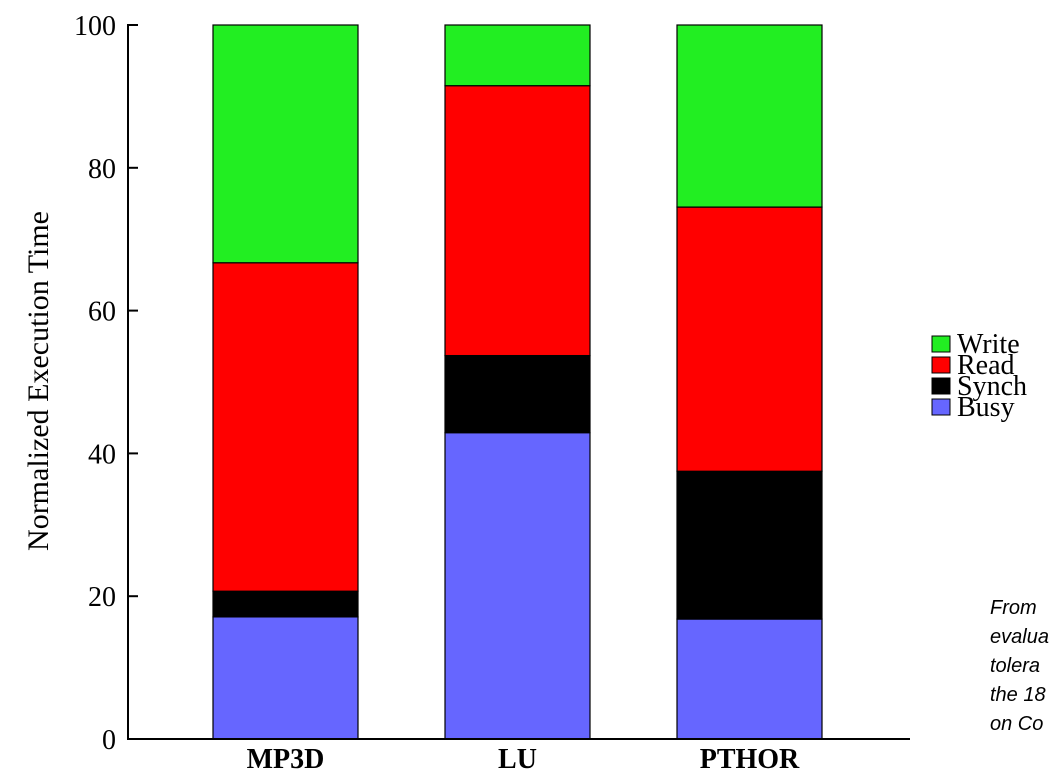 Image resolution: width=1057 pixels, height=772 pixels. What do you see at coordinates (517, 221) in the screenshot?
I see `bar-segment-lu-read` at bounding box center [517, 221].